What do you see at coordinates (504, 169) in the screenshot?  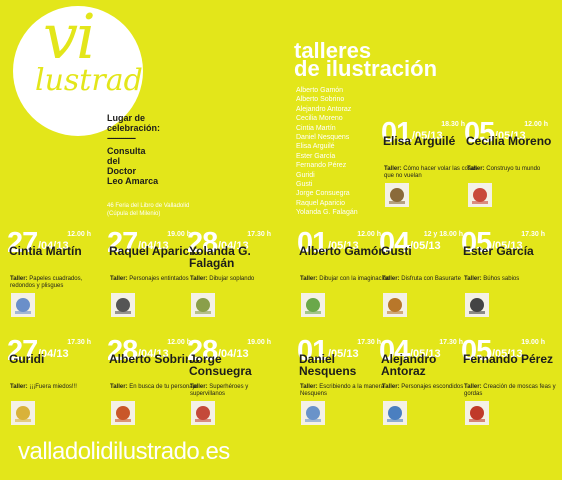 I see `workshop-title: Taller: Construyo tu mundo` at bounding box center [504, 169].